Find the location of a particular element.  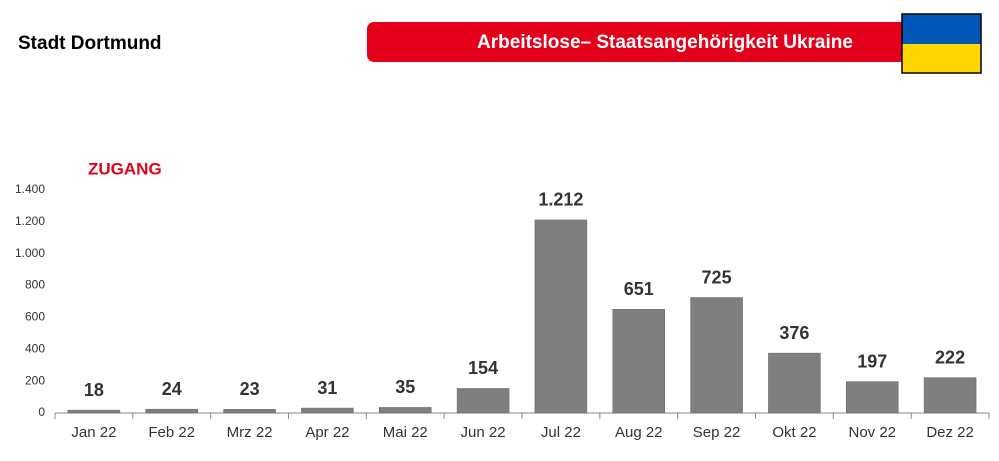

chart-title: Arbeitslose– Staatsangehörigkeit Ukraine is located at coordinates (665, 42).